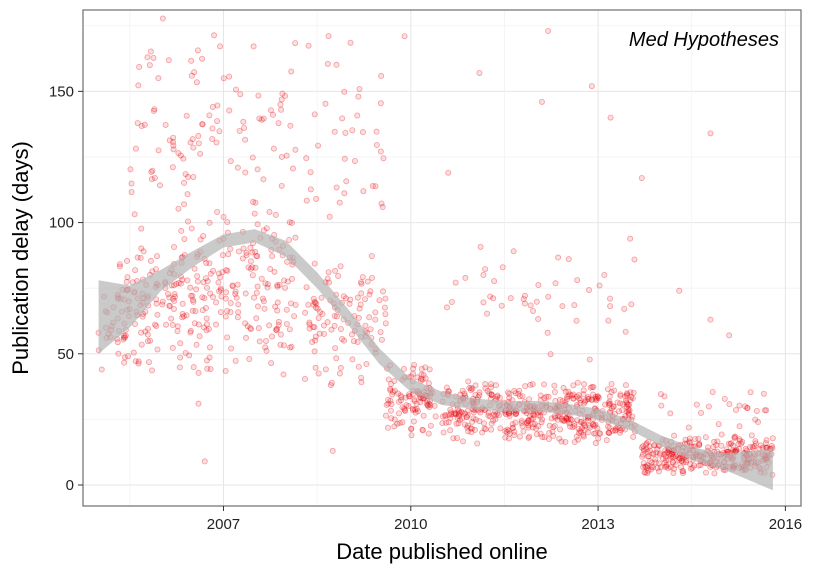 The image size is (825, 570). Describe the element at coordinates (65, 354) in the screenshot. I see `y-tick-label: 50` at that location.